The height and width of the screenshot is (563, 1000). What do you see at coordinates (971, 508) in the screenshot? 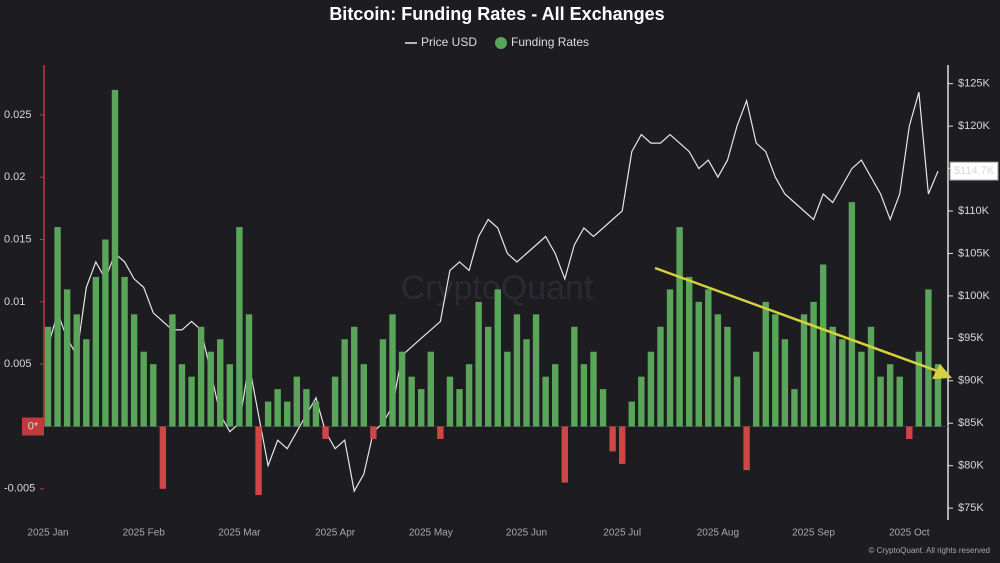
I see `y2-tick-label: $75K` at bounding box center [971, 508].